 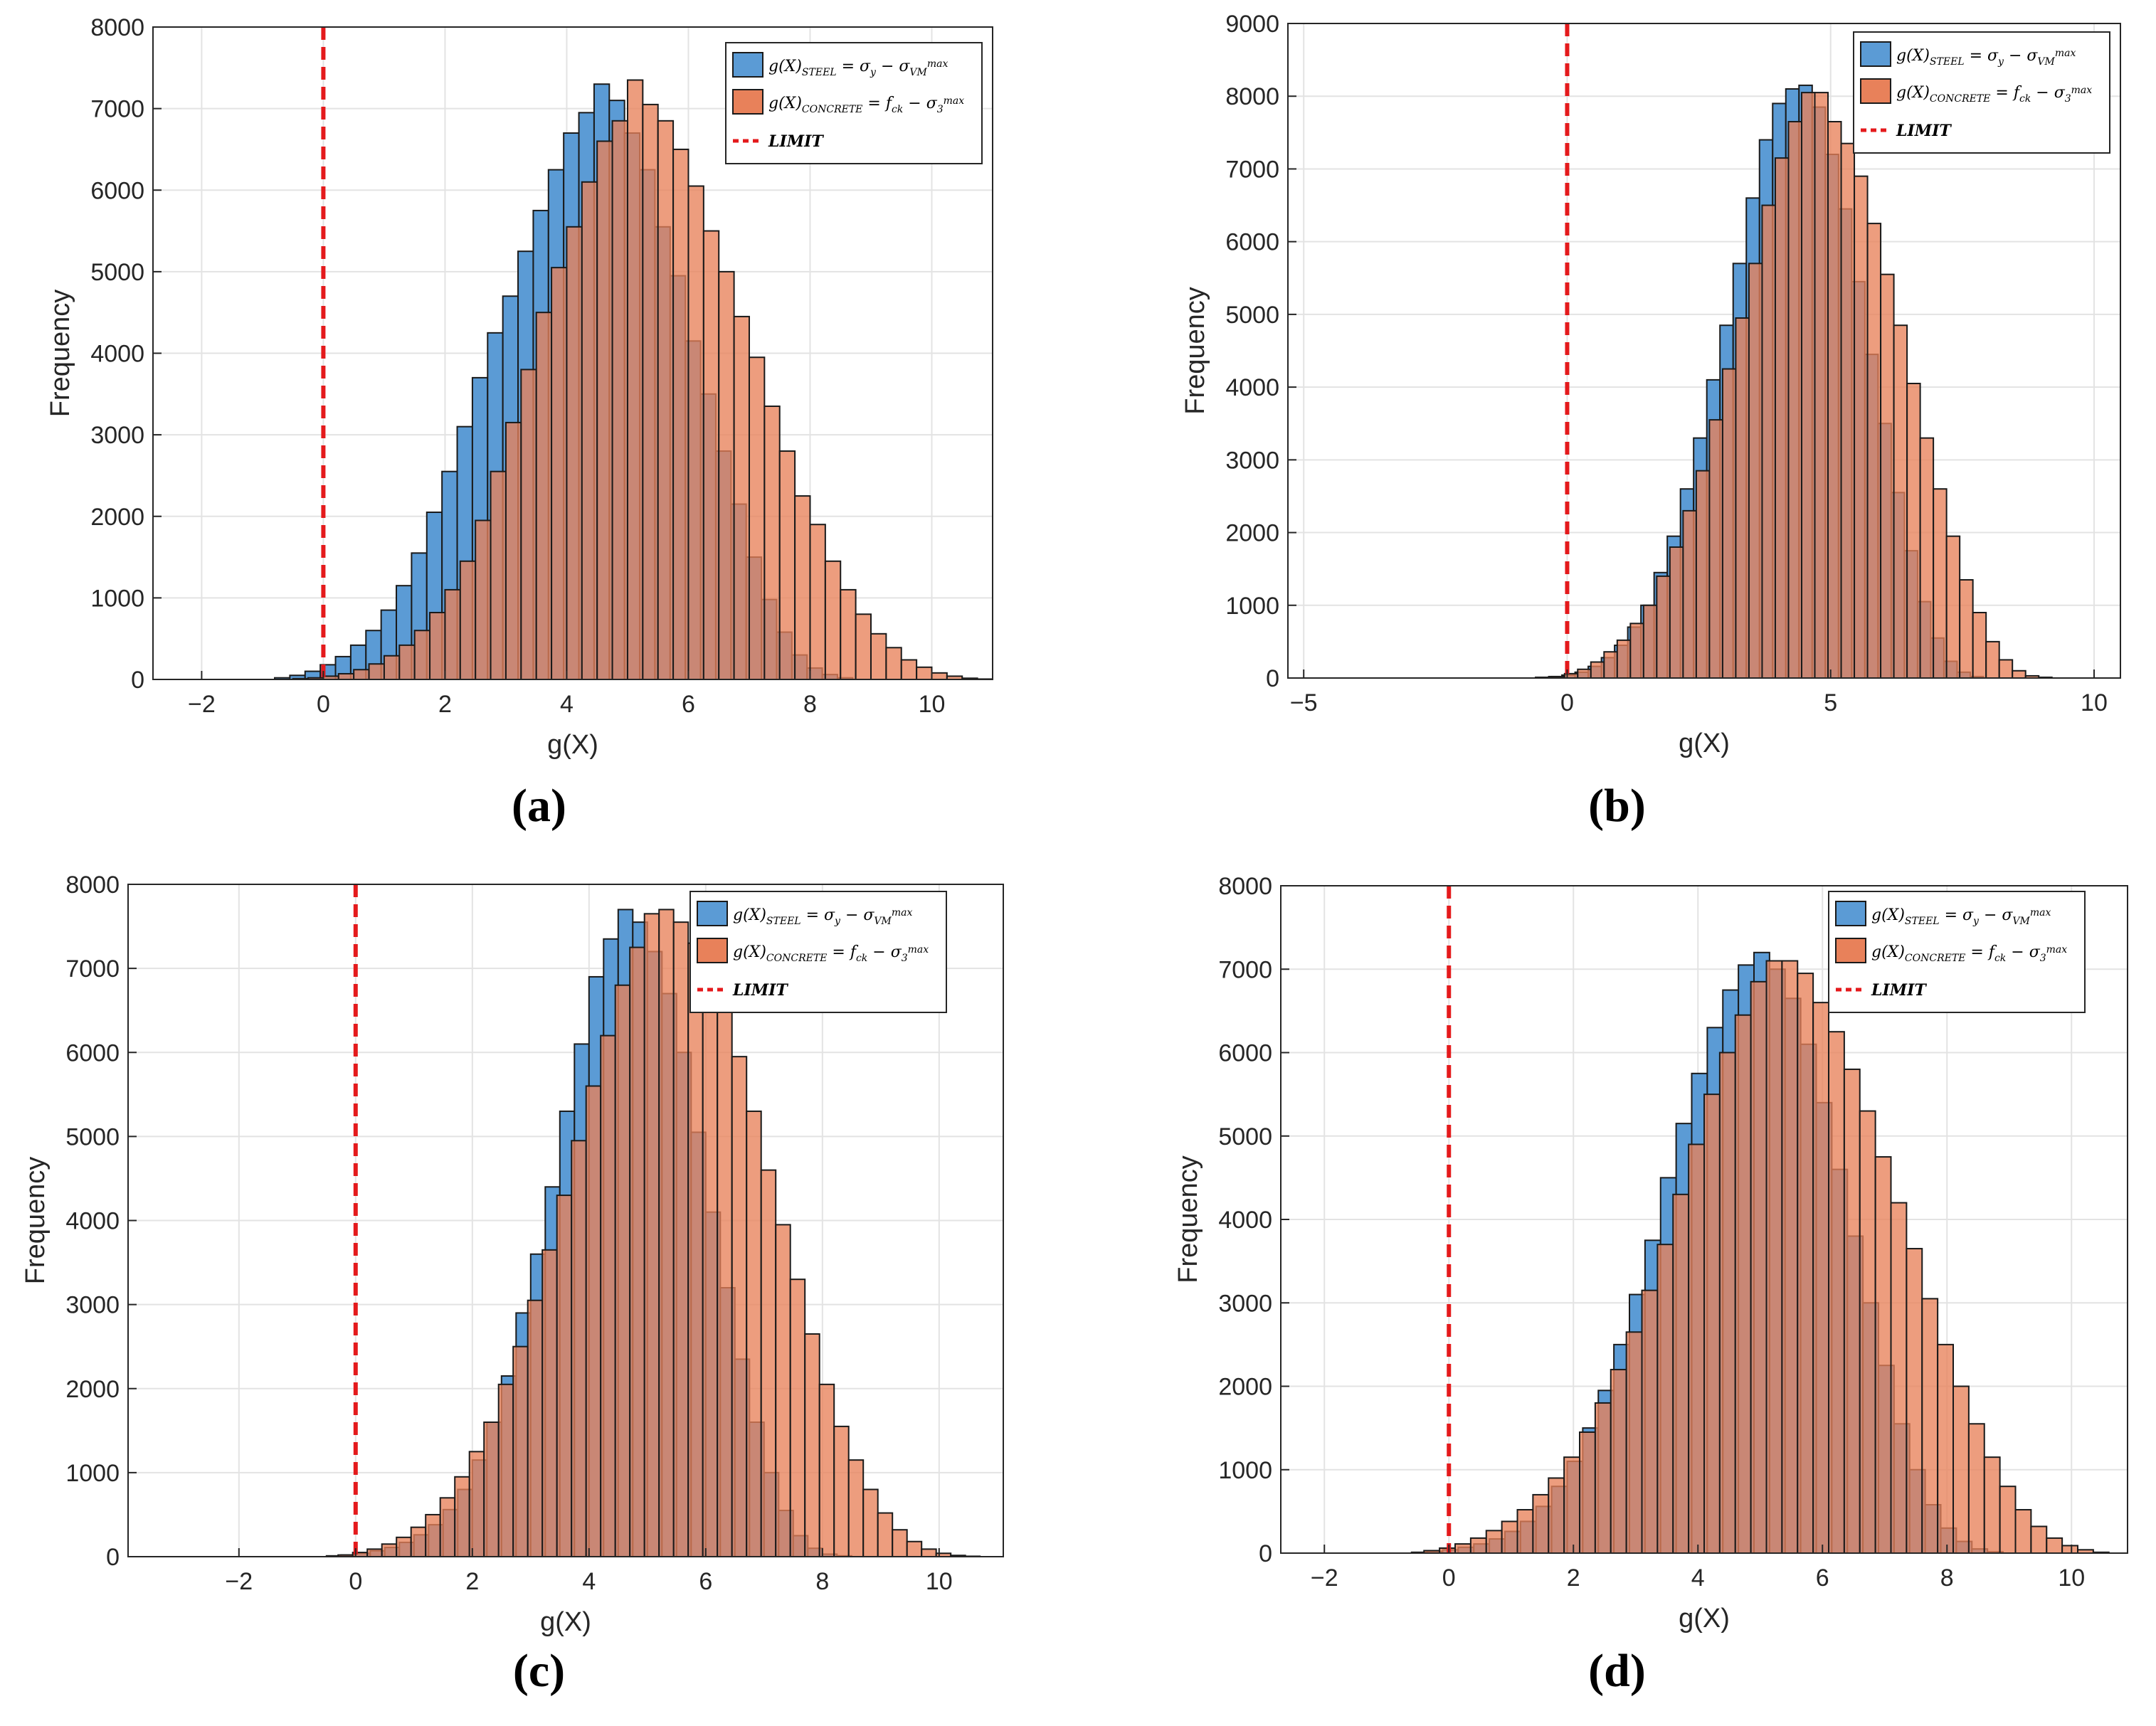 What do you see at coordinates (117, 435) in the screenshot?
I see `y-tick-label: 3000` at bounding box center [117, 435].